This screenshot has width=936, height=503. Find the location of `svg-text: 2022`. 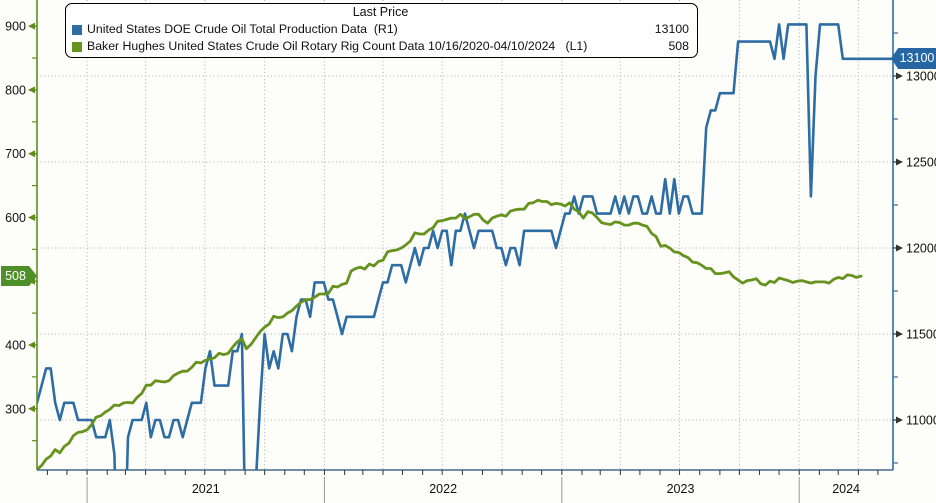

svg-text: 2022 is located at coordinates (443, 489).